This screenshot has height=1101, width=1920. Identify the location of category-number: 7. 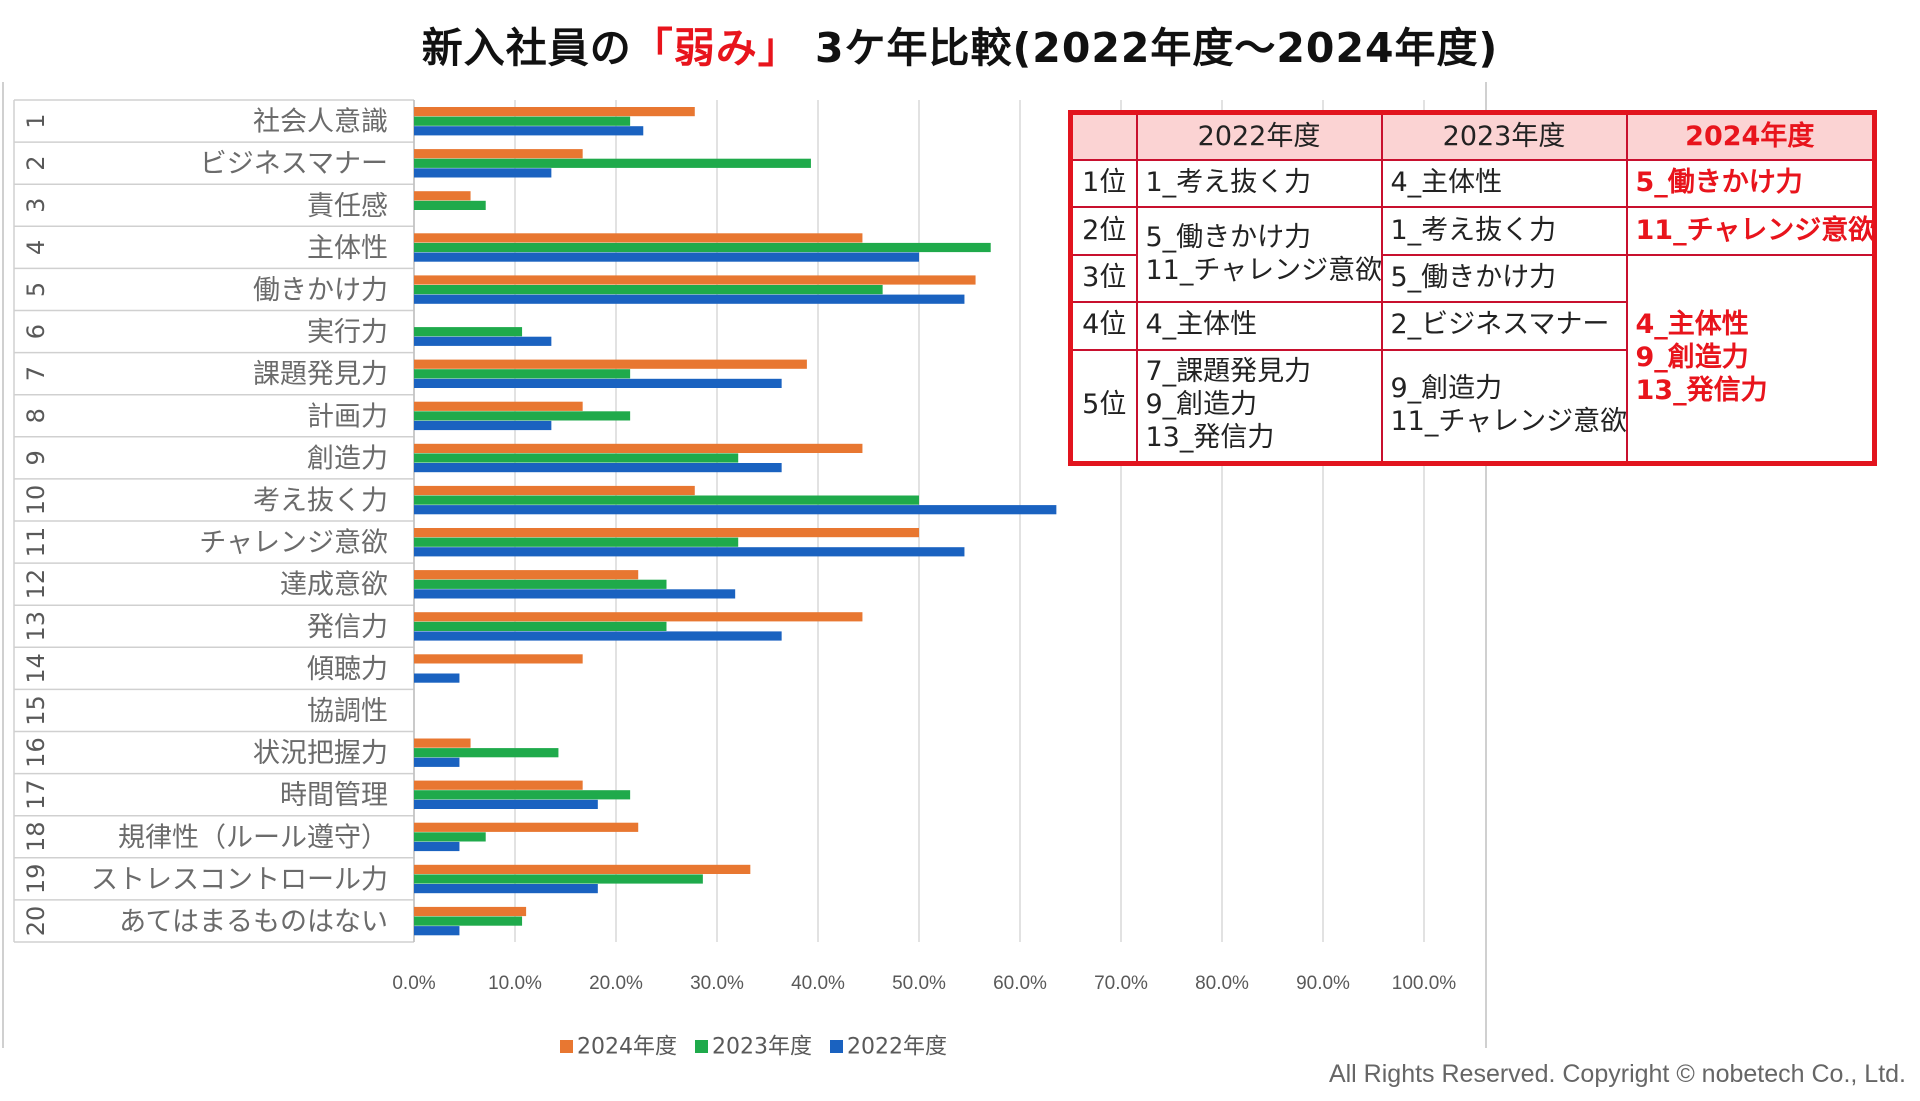
(36, 373).